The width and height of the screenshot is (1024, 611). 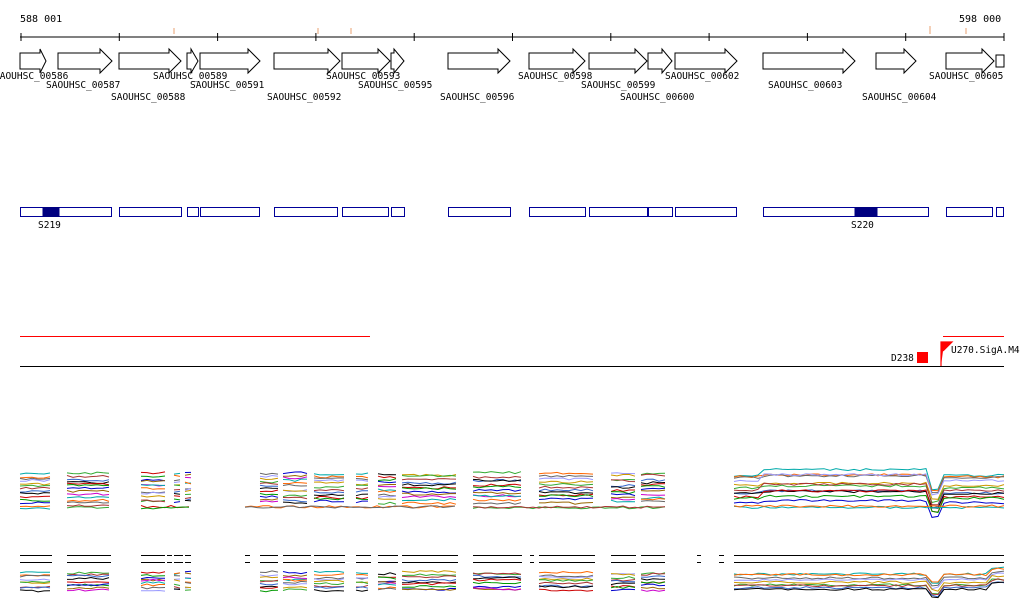 I want to click on gene-label: SAOUHSC_00592, so click(x=304, y=97).